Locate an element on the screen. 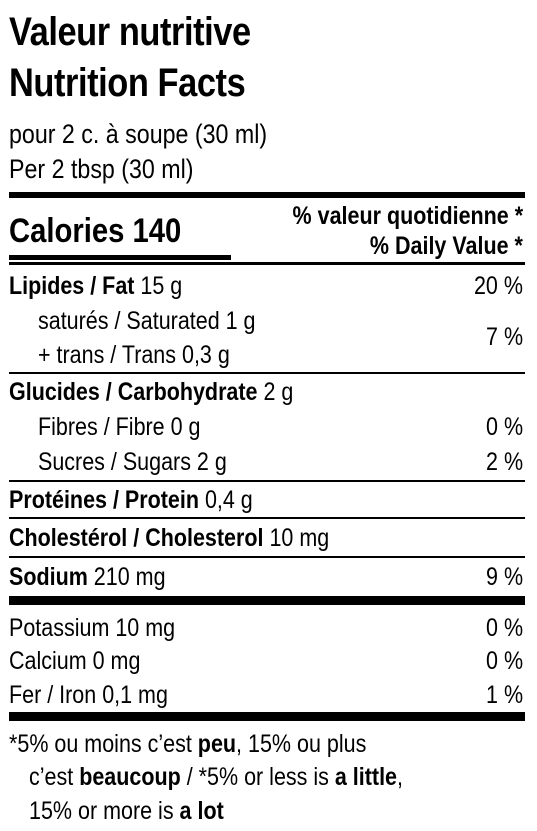  divider-sodium is located at coordinates (267, 557).